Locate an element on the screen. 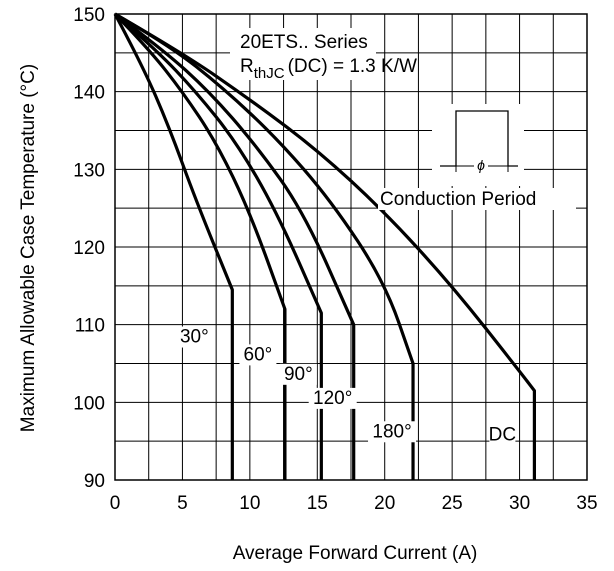  y-tick-label: 110 is located at coordinates (90, 326).